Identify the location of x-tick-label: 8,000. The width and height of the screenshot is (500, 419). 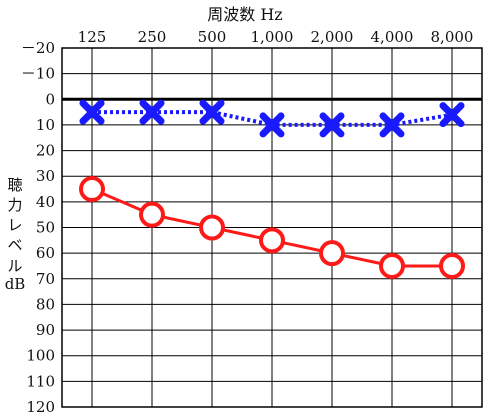
(452, 37).